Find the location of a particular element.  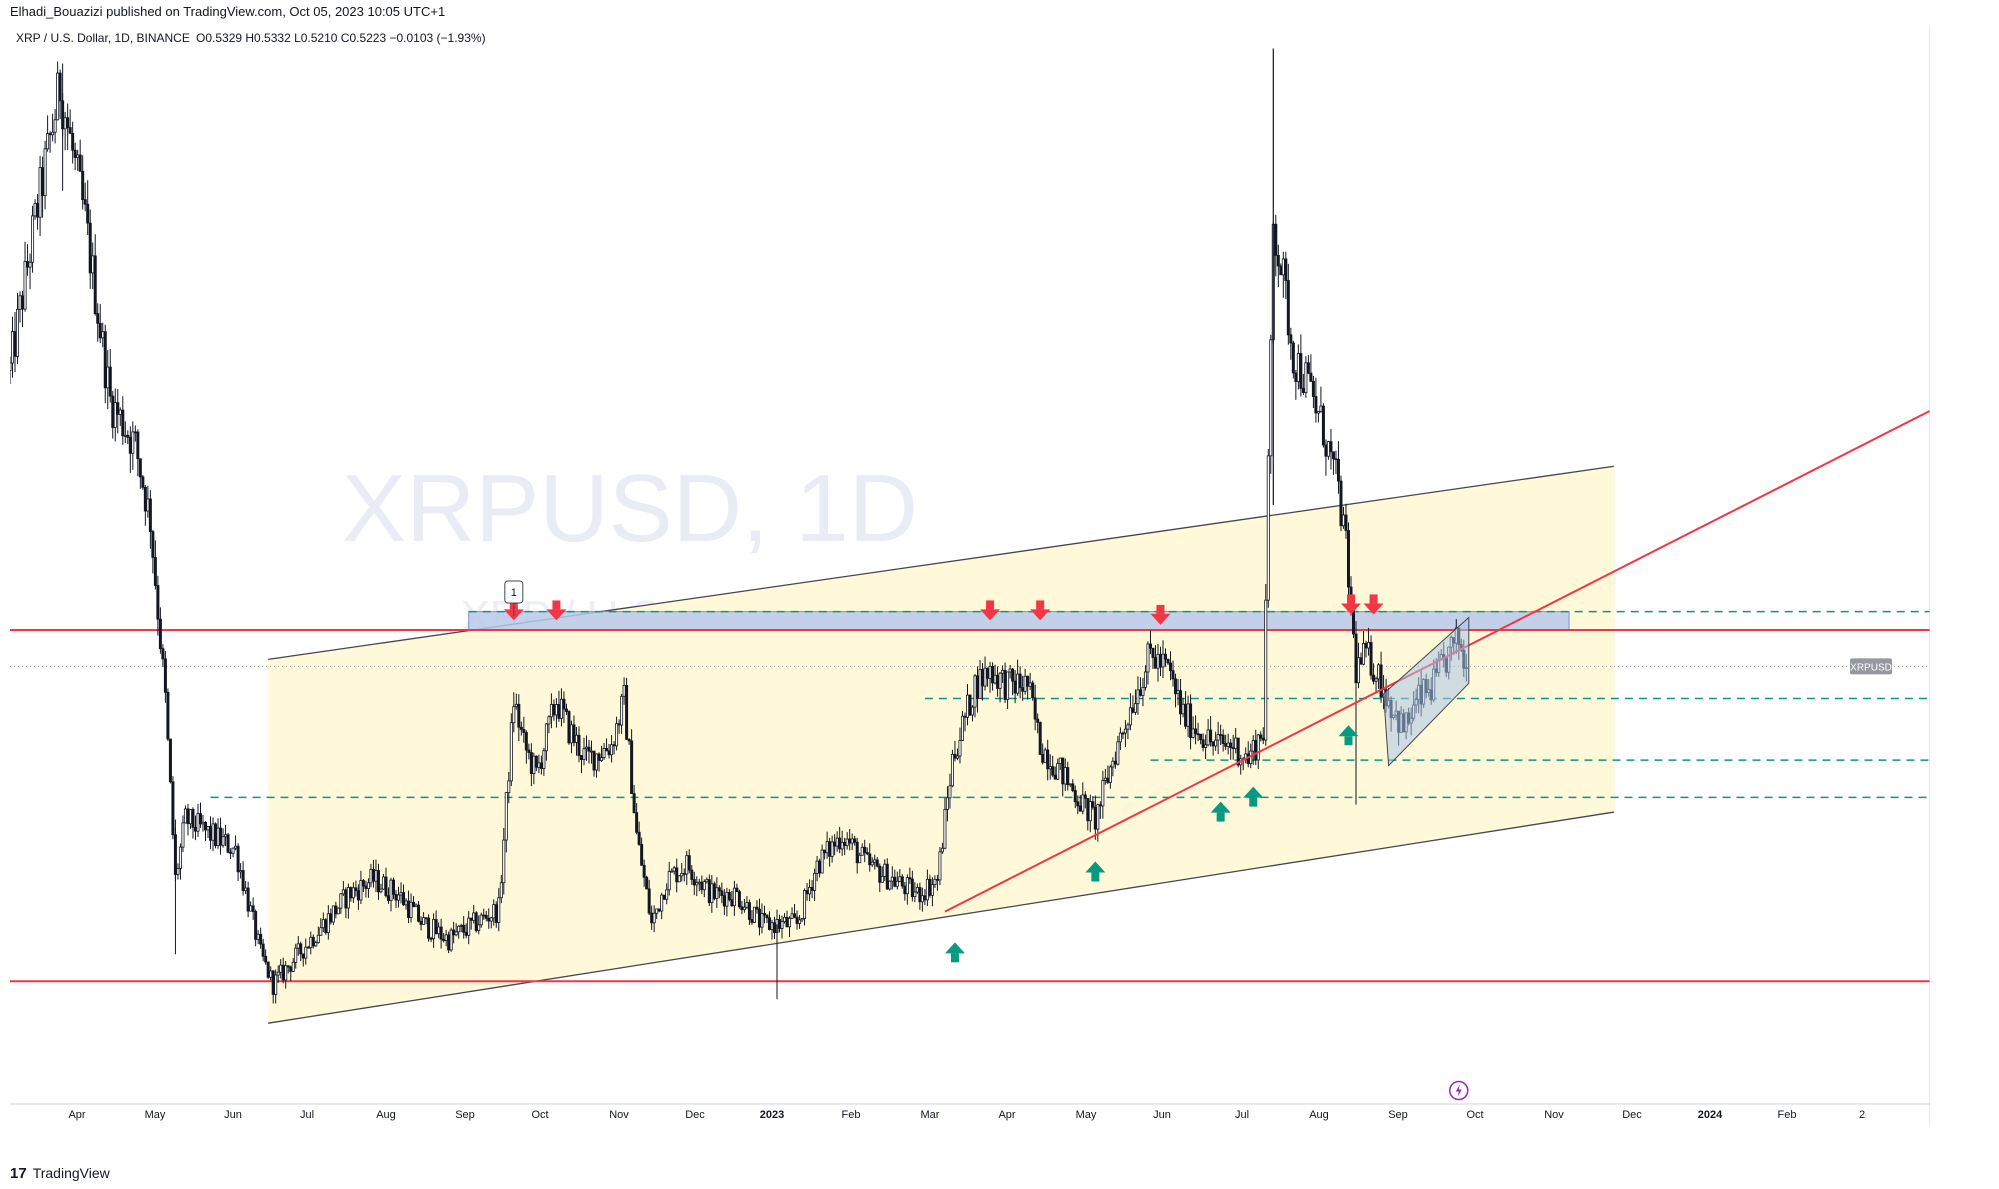

tradingview-brand: TradingView is located at coordinates (71, 1173).